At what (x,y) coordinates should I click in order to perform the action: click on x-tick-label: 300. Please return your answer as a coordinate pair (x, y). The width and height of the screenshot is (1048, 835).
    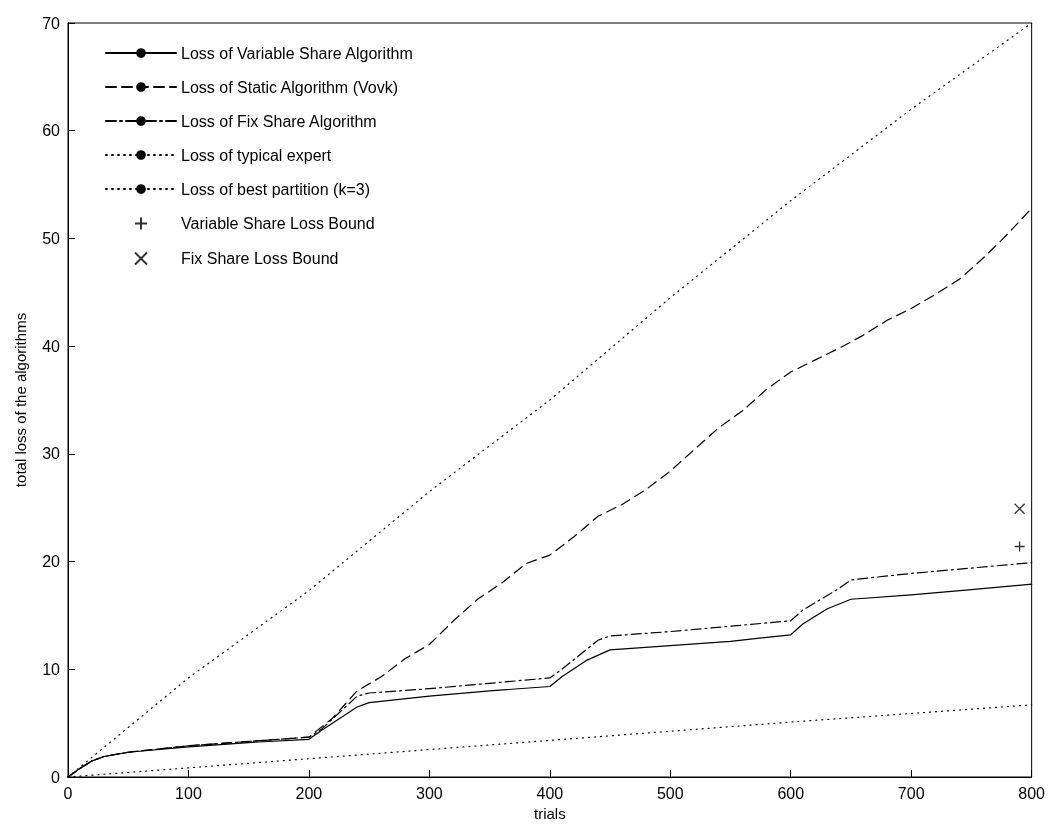
    Looking at the image, I should click on (429, 793).